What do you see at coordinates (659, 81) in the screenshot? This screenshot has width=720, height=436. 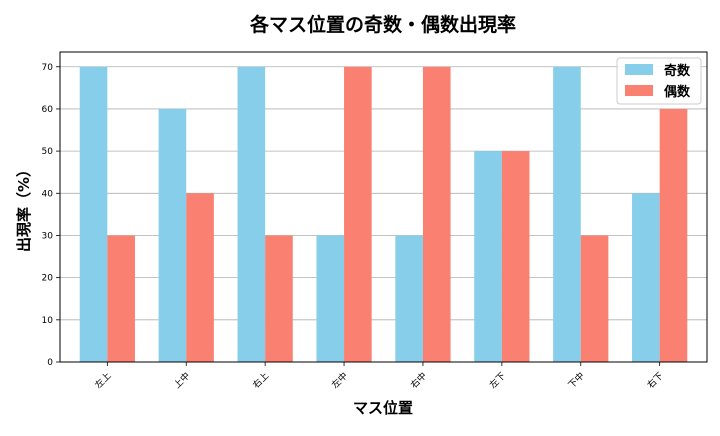 I see `legend: 奇数 偶数` at bounding box center [659, 81].